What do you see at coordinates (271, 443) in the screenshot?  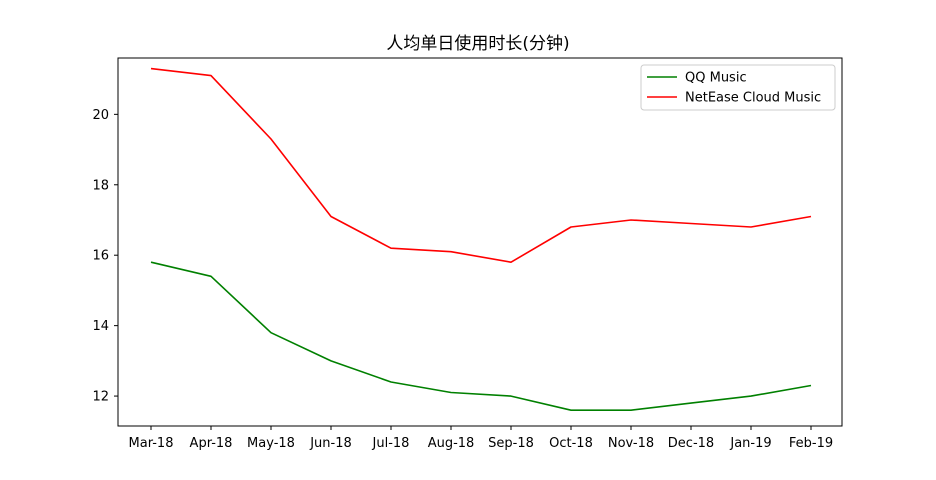 I see `x-tick-label: May-18` at bounding box center [271, 443].